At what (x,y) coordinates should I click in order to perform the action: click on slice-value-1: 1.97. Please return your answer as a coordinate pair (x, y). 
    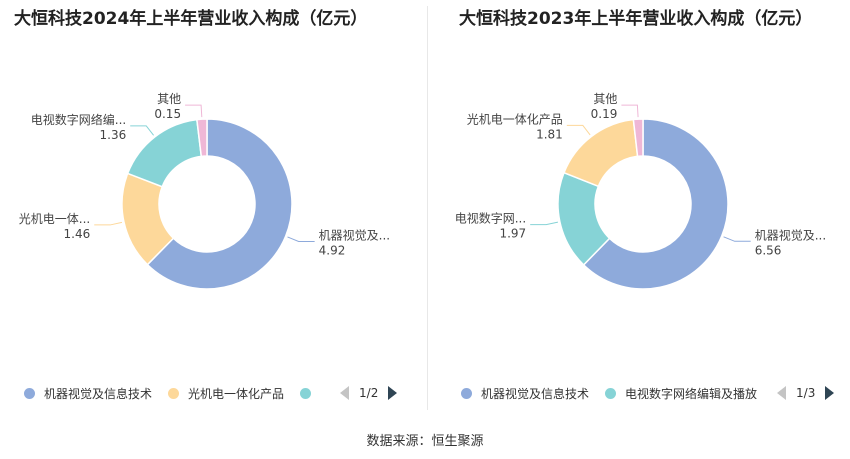
    Looking at the image, I should click on (512, 234).